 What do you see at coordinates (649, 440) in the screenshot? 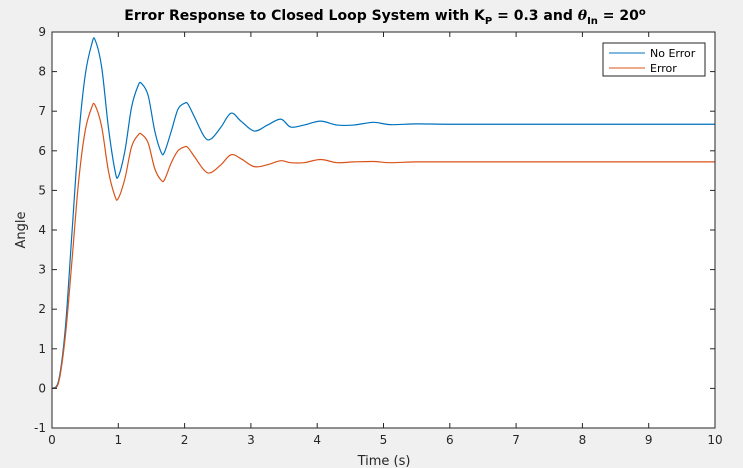
I see `x-tick-label: 9` at bounding box center [649, 440].